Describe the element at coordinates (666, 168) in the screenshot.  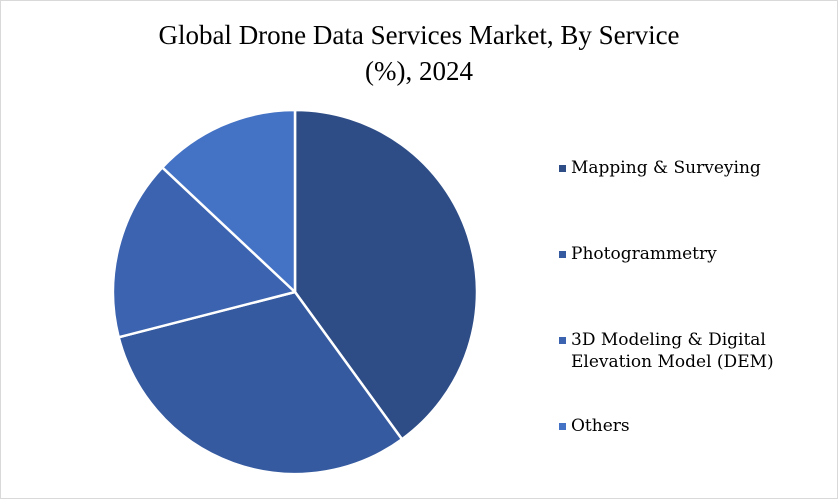
I see `legend-label-mapping-surveying: Mapping & Surveying` at that location.